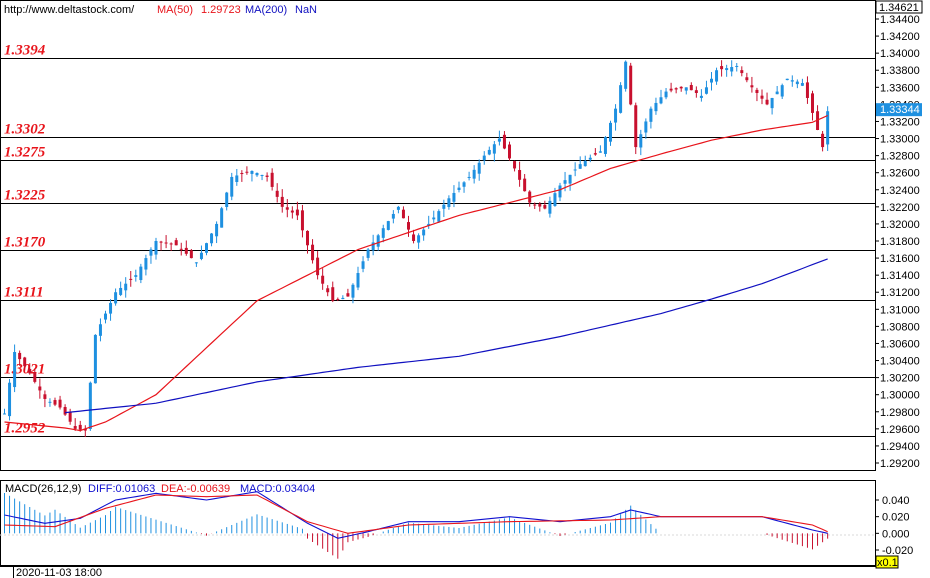  Describe the element at coordinates (175, 10) in the screenshot. I see `ma50-label: MA(50)` at that location.